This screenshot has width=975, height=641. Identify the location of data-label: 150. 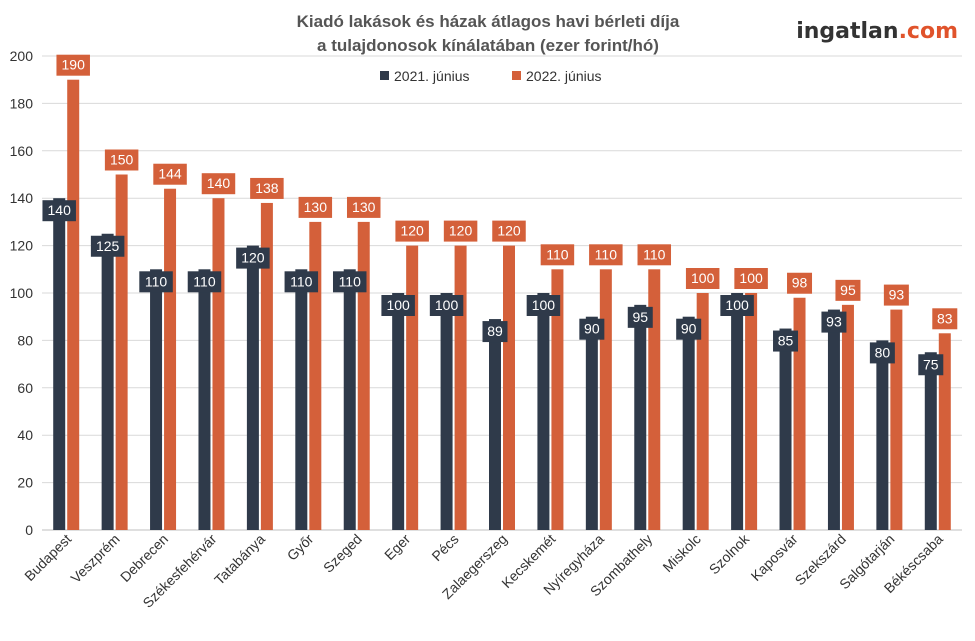
(122, 160).